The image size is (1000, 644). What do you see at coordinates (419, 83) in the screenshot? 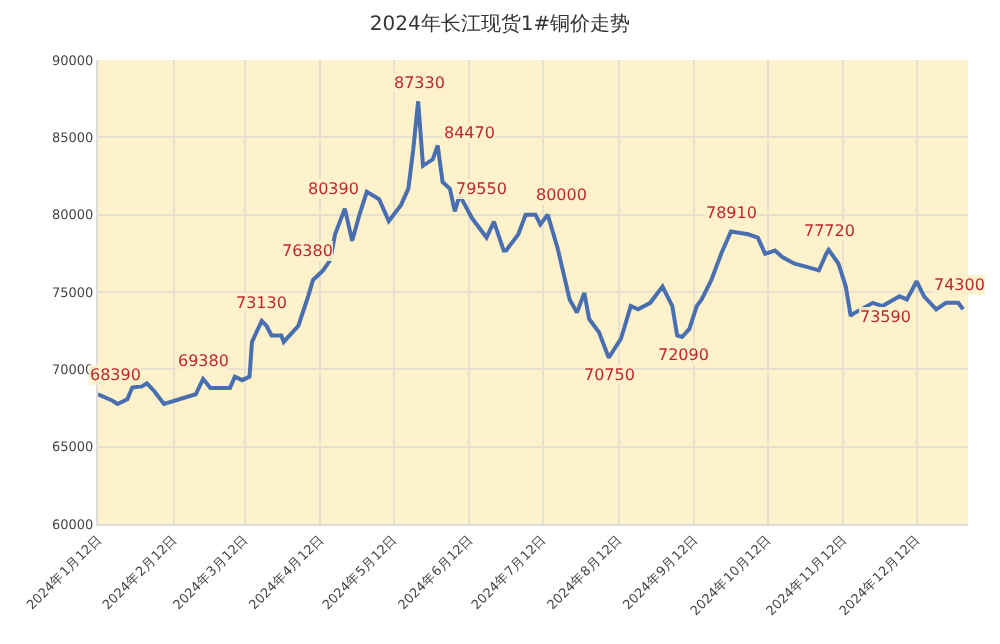
I see `annotation: 87330` at bounding box center [419, 83].